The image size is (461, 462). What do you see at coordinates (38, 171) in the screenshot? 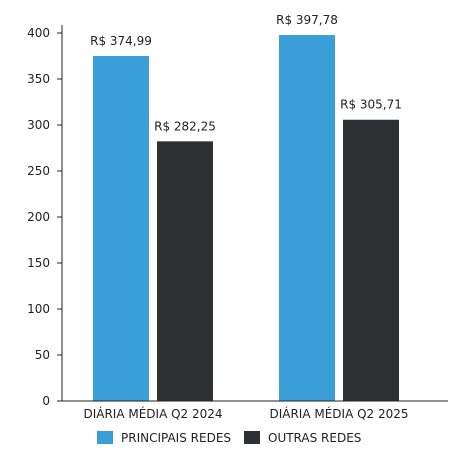
I see `y-tick-label: 250` at bounding box center [38, 171].